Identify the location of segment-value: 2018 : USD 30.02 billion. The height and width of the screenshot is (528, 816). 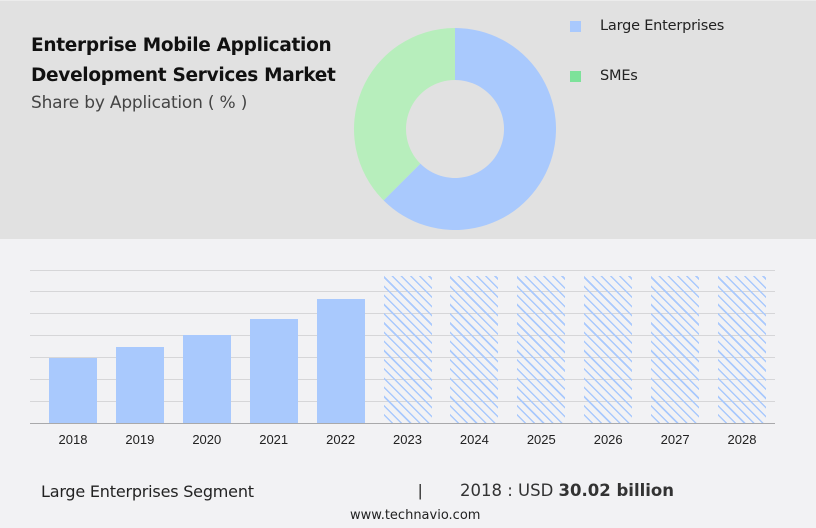
(567, 490).